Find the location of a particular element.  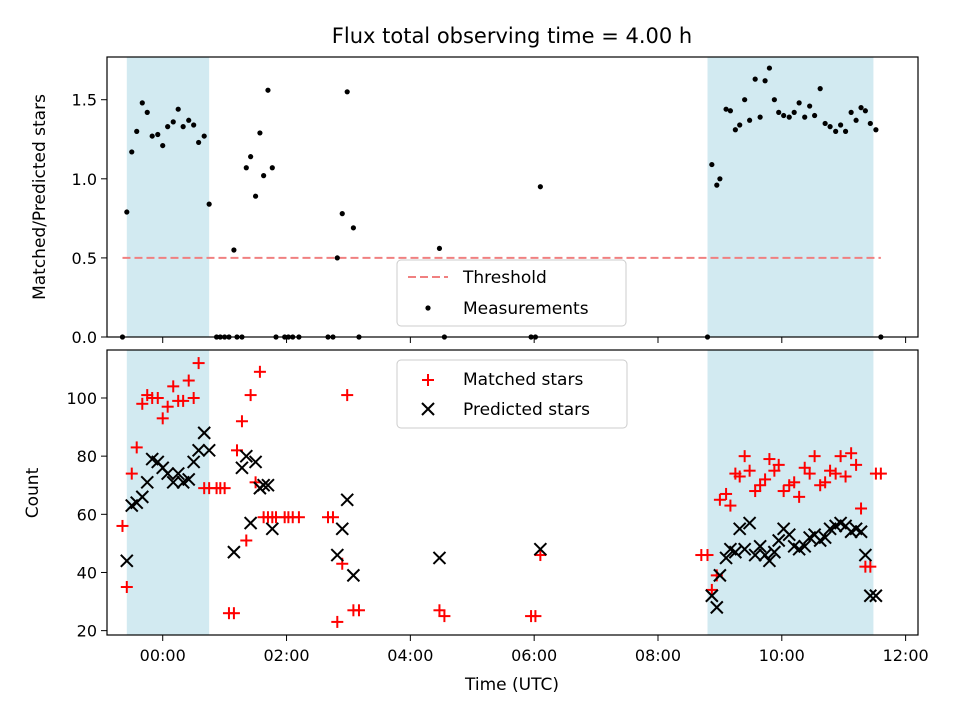

x-tick-label: 10:00 is located at coordinates (782, 655).